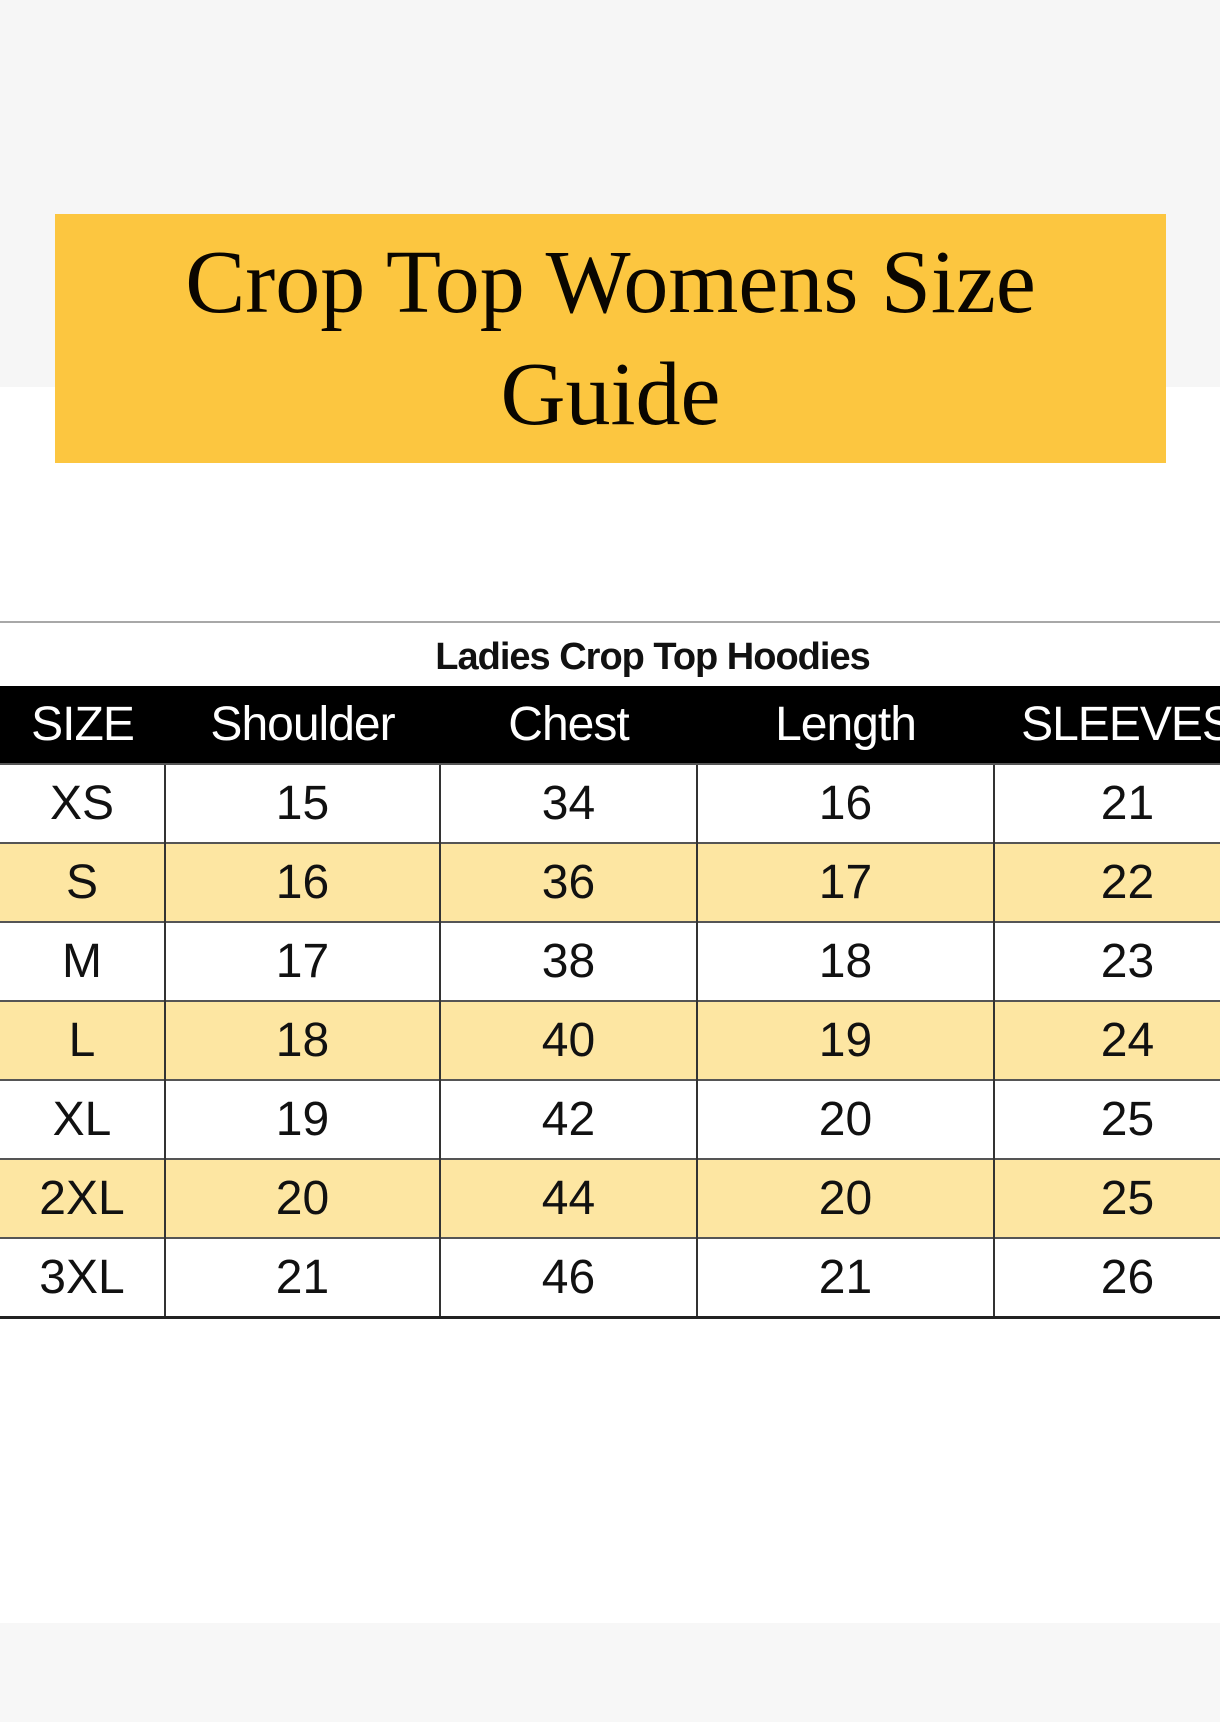  I want to click on size-cell: S, so click(82, 882).